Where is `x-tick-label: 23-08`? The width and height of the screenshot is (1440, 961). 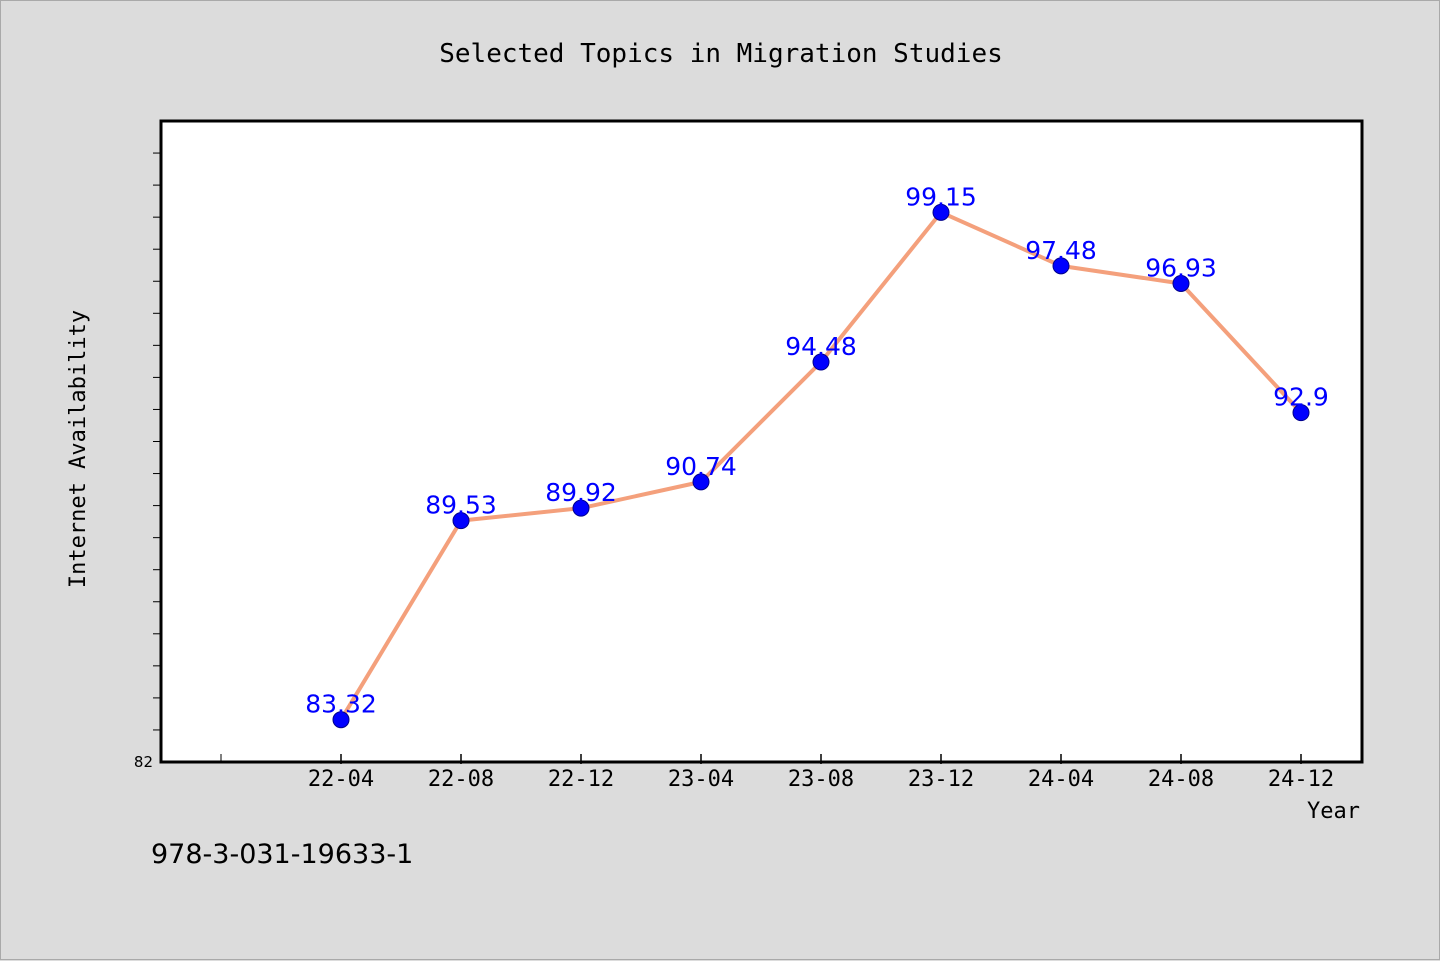 x-tick-label: 23-08 is located at coordinates (821, 779).